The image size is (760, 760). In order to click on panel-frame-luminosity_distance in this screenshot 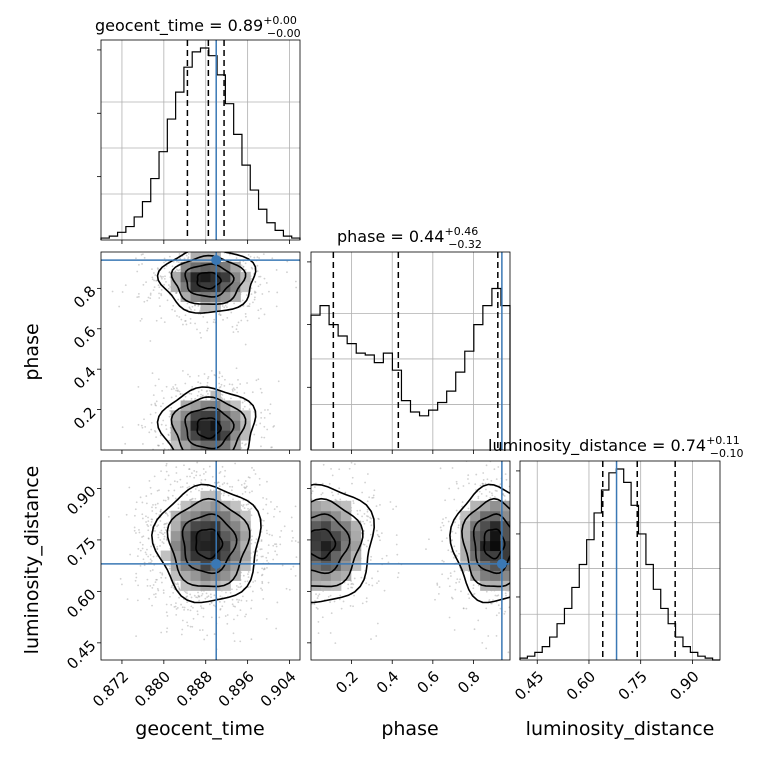, I will do `click(620, 560)`.